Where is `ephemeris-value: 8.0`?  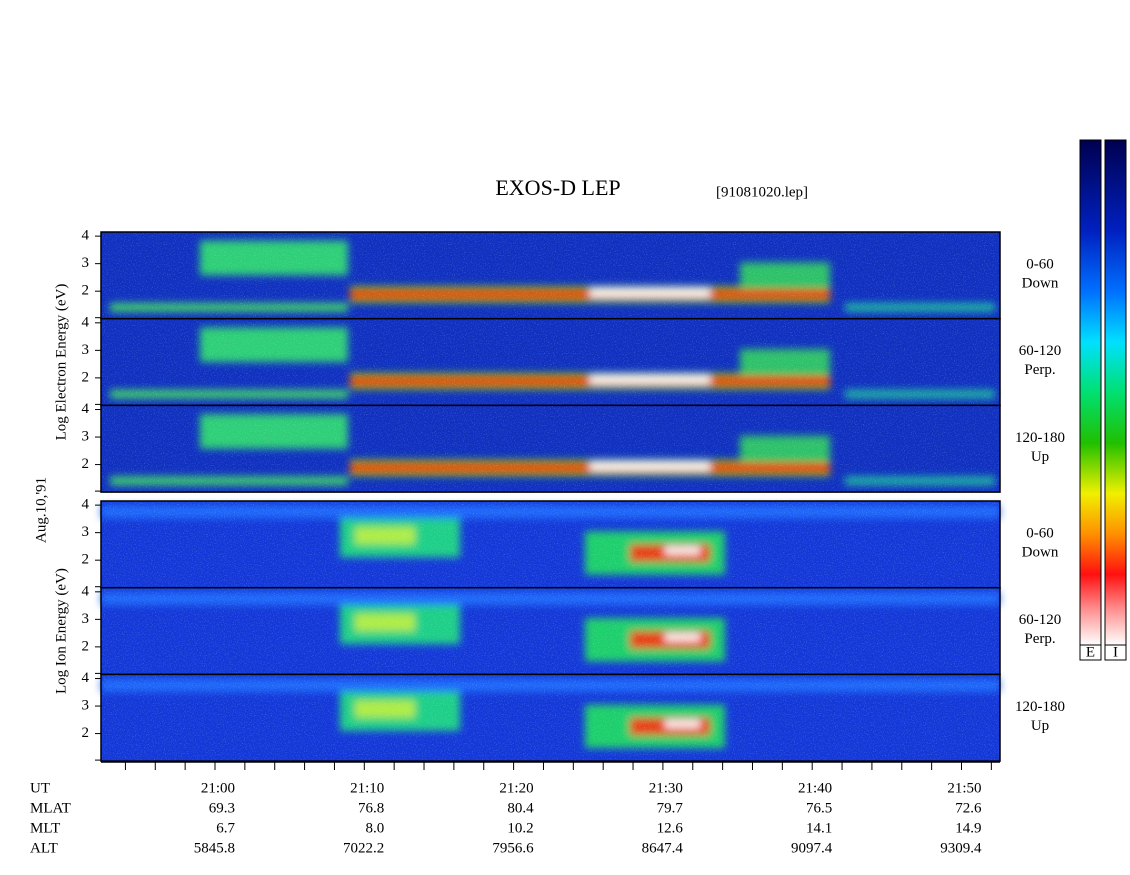
ephemeris-value: 8.0 is located at coordinates (375, 828).